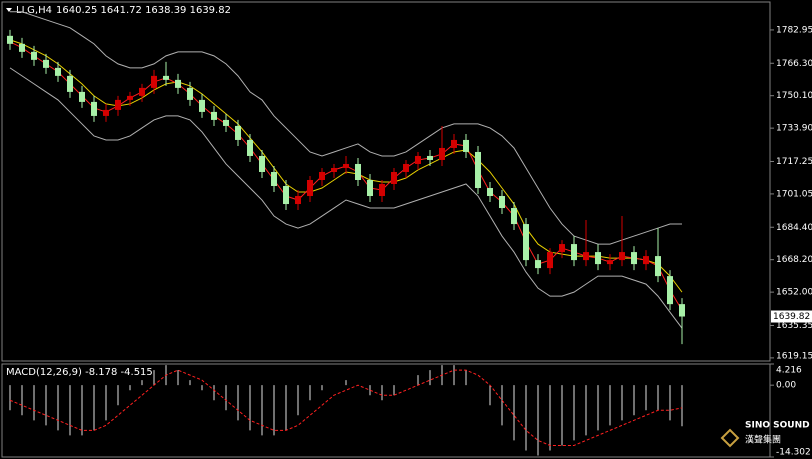 This screenshot has width=812, height=459. What do you see at coordinates (777, 426) in the screenshot?
I see `watermark-brand: SINO SOUND` at bounding box center [777, 426].